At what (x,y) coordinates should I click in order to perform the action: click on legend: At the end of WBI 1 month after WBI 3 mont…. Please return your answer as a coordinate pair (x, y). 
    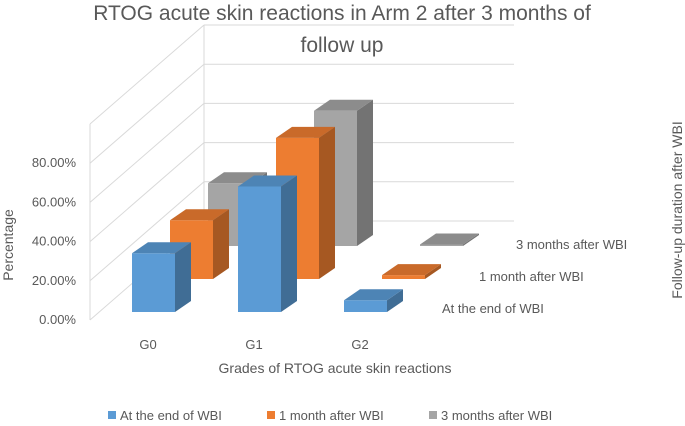
    Looking at the image, I should click on (330, 415).